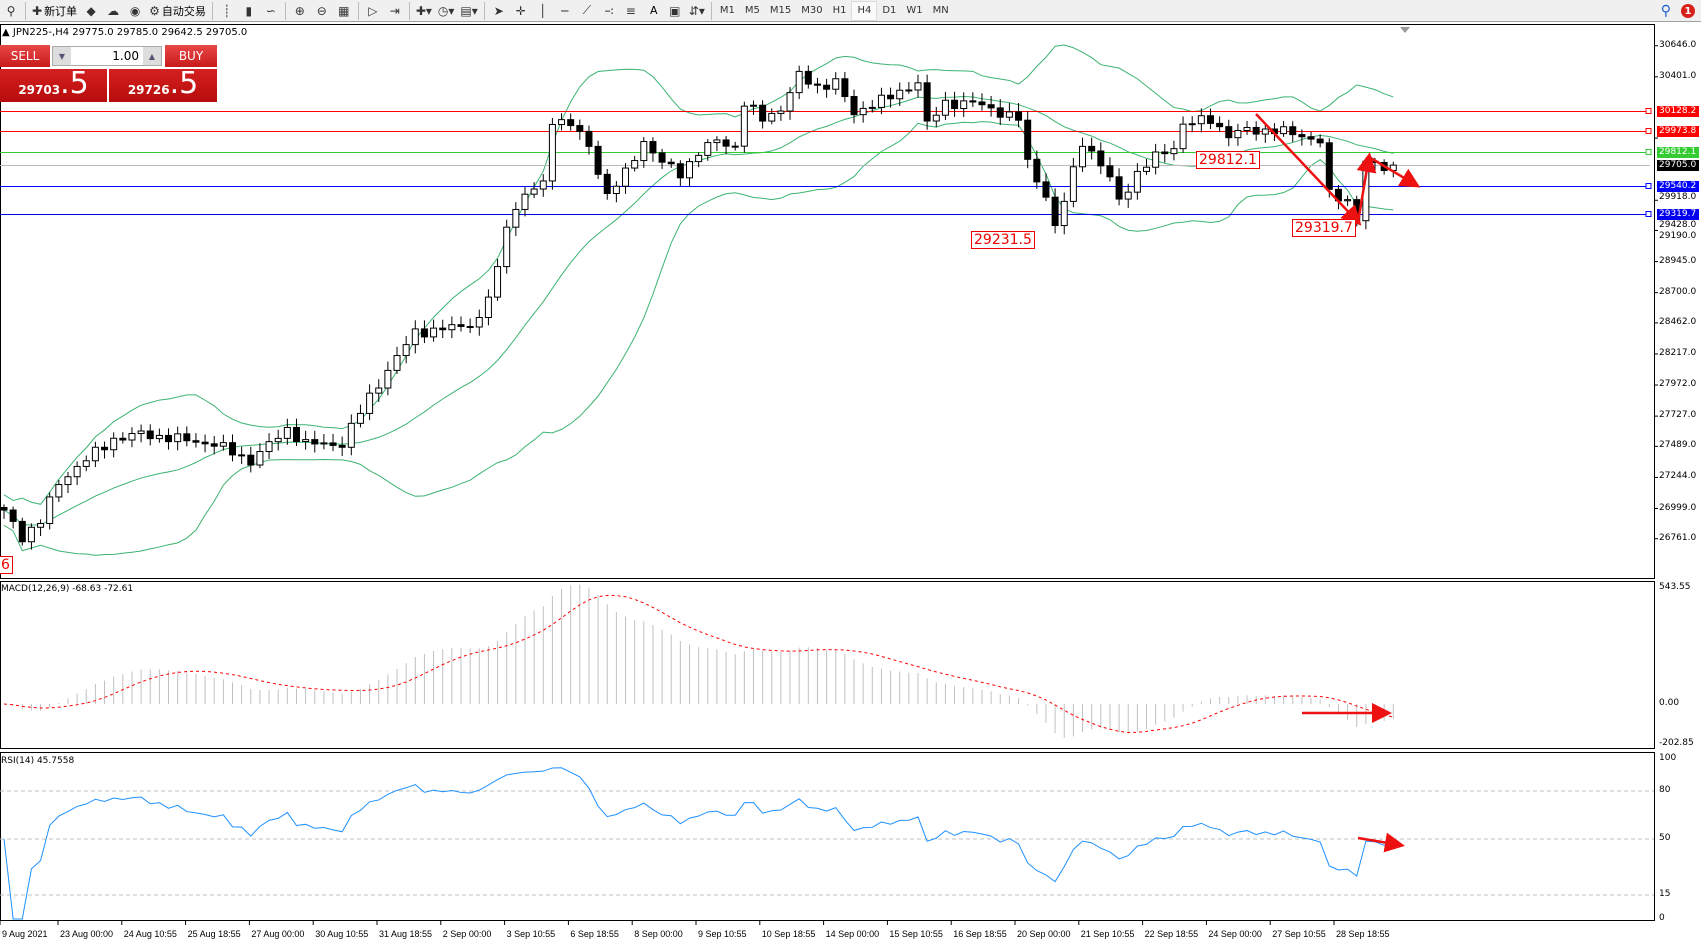  What do you see at coordinates (322, 11) in the screenshot?
I see `zoom-out-button: ⊖` at bounding box center [322, 11].